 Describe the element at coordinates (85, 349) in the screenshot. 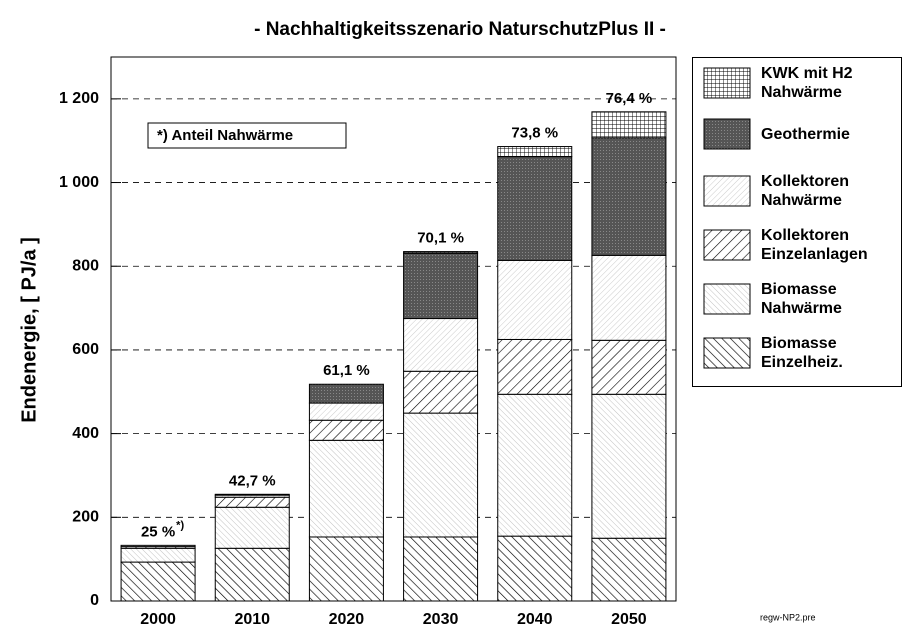

I see `y-tick-label: 600` at that location.